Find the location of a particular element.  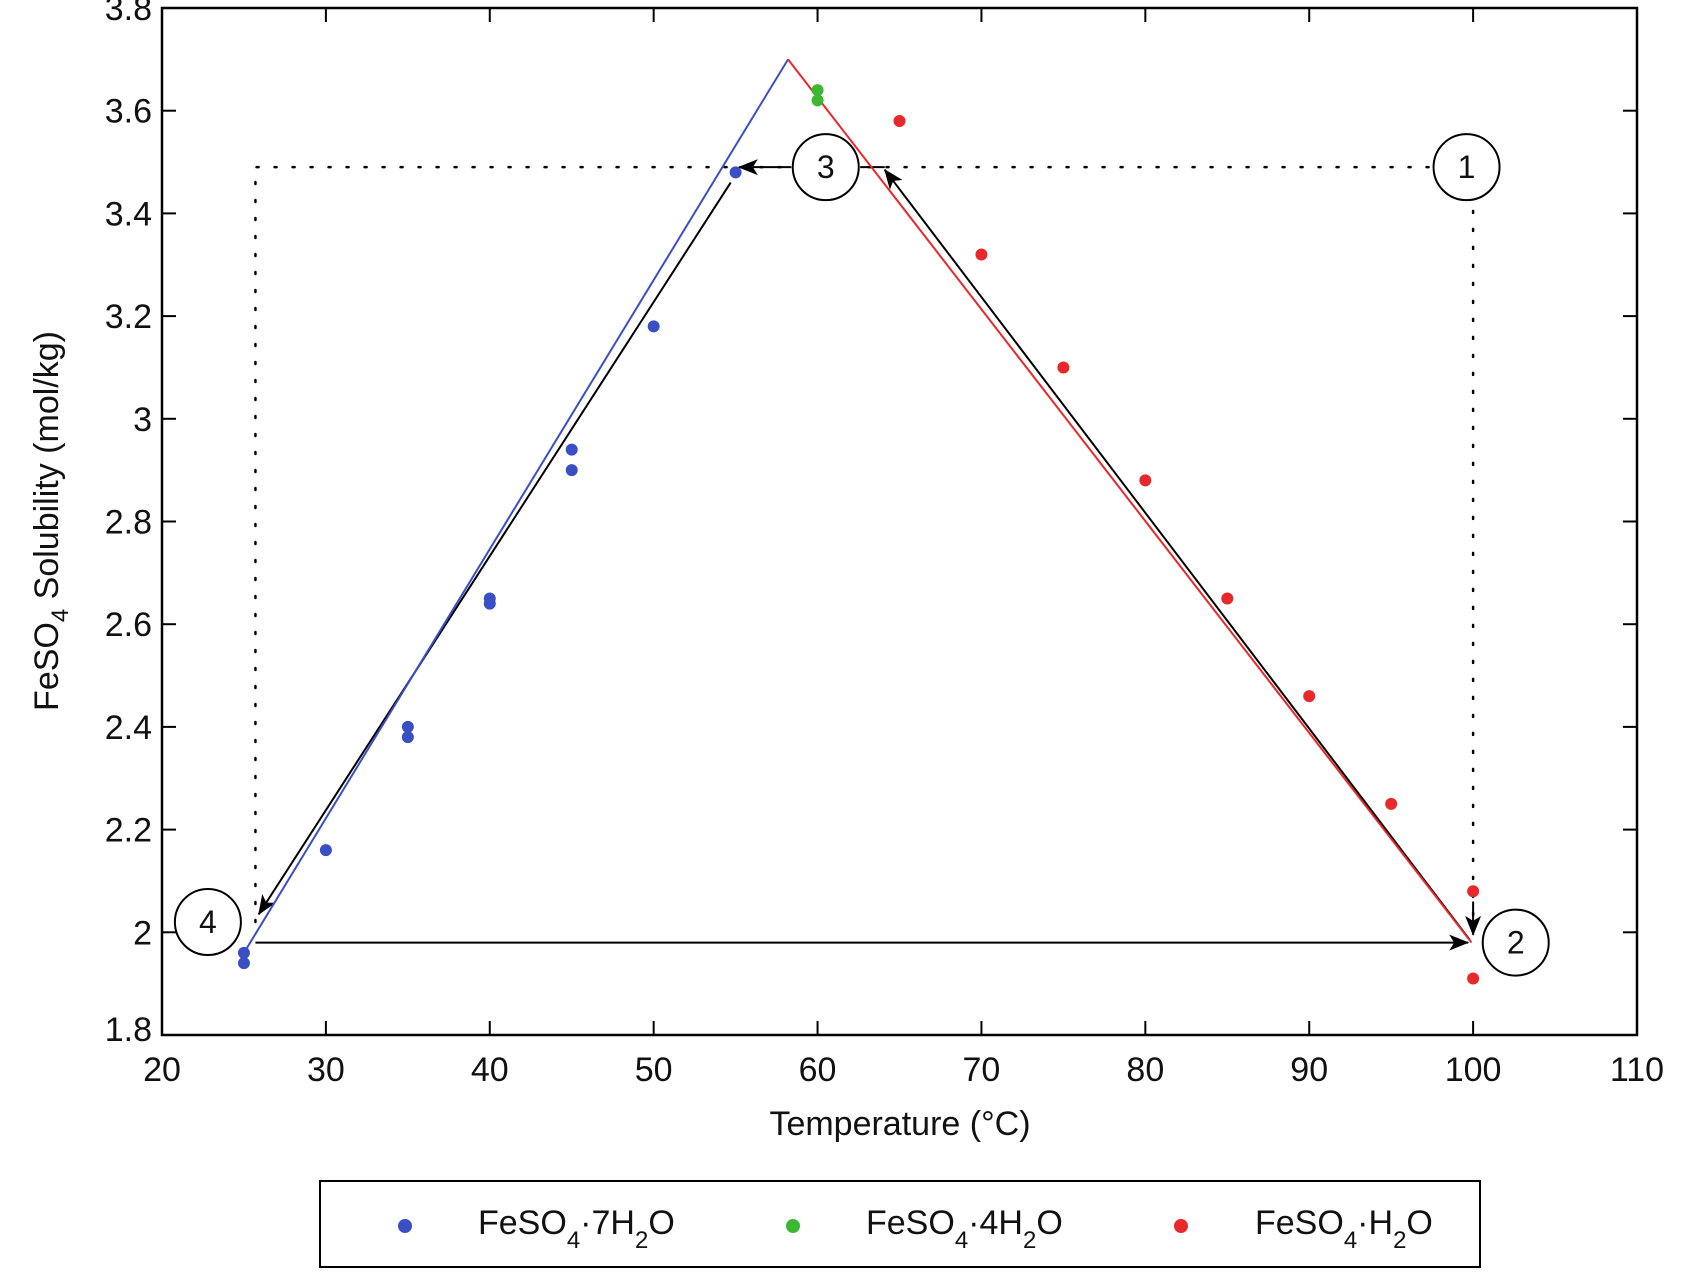

x-axis-label: Temperature (°C) is located at coordinates (899, 1124).